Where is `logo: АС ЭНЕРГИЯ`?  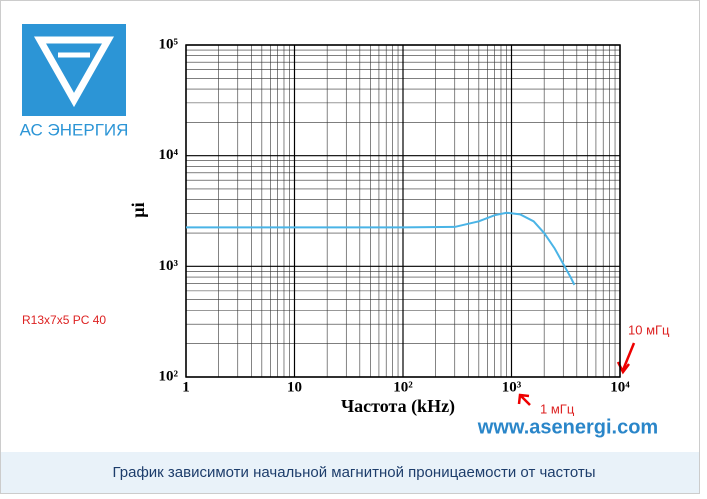
logo: АС ЭНЕРГИЯ is located at coordinates (74, 81).